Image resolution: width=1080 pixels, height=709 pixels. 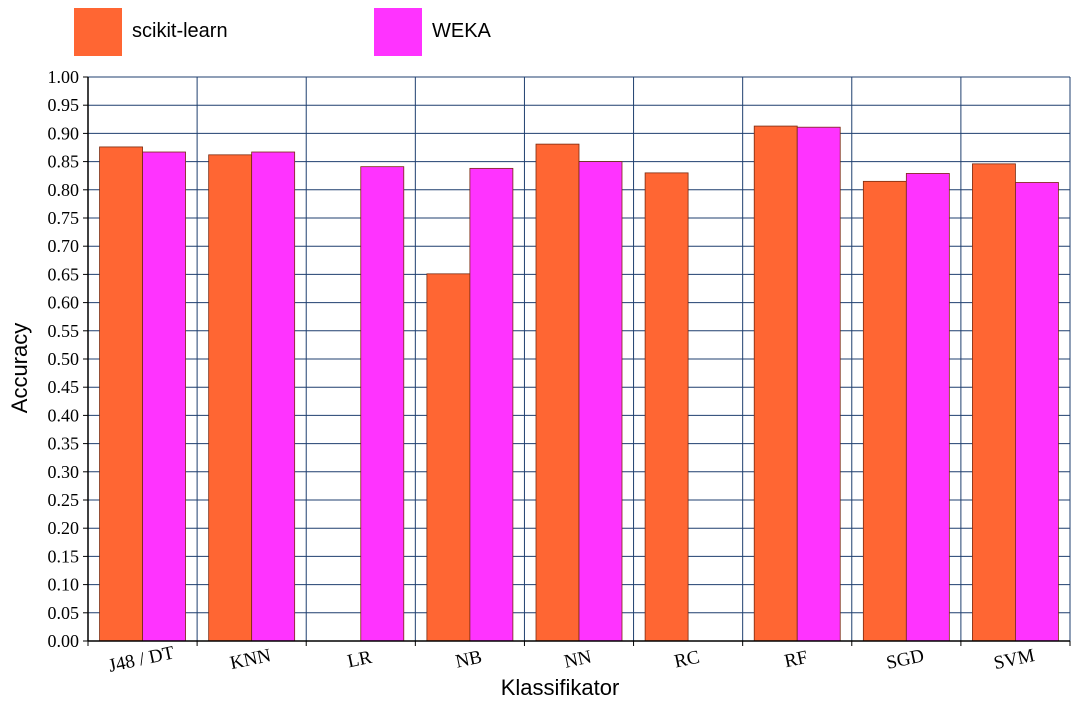 What do you see at coordinates (273, 396) in the screenshot?
I see `bar-weka-knn` at bounding box center [273, 396].